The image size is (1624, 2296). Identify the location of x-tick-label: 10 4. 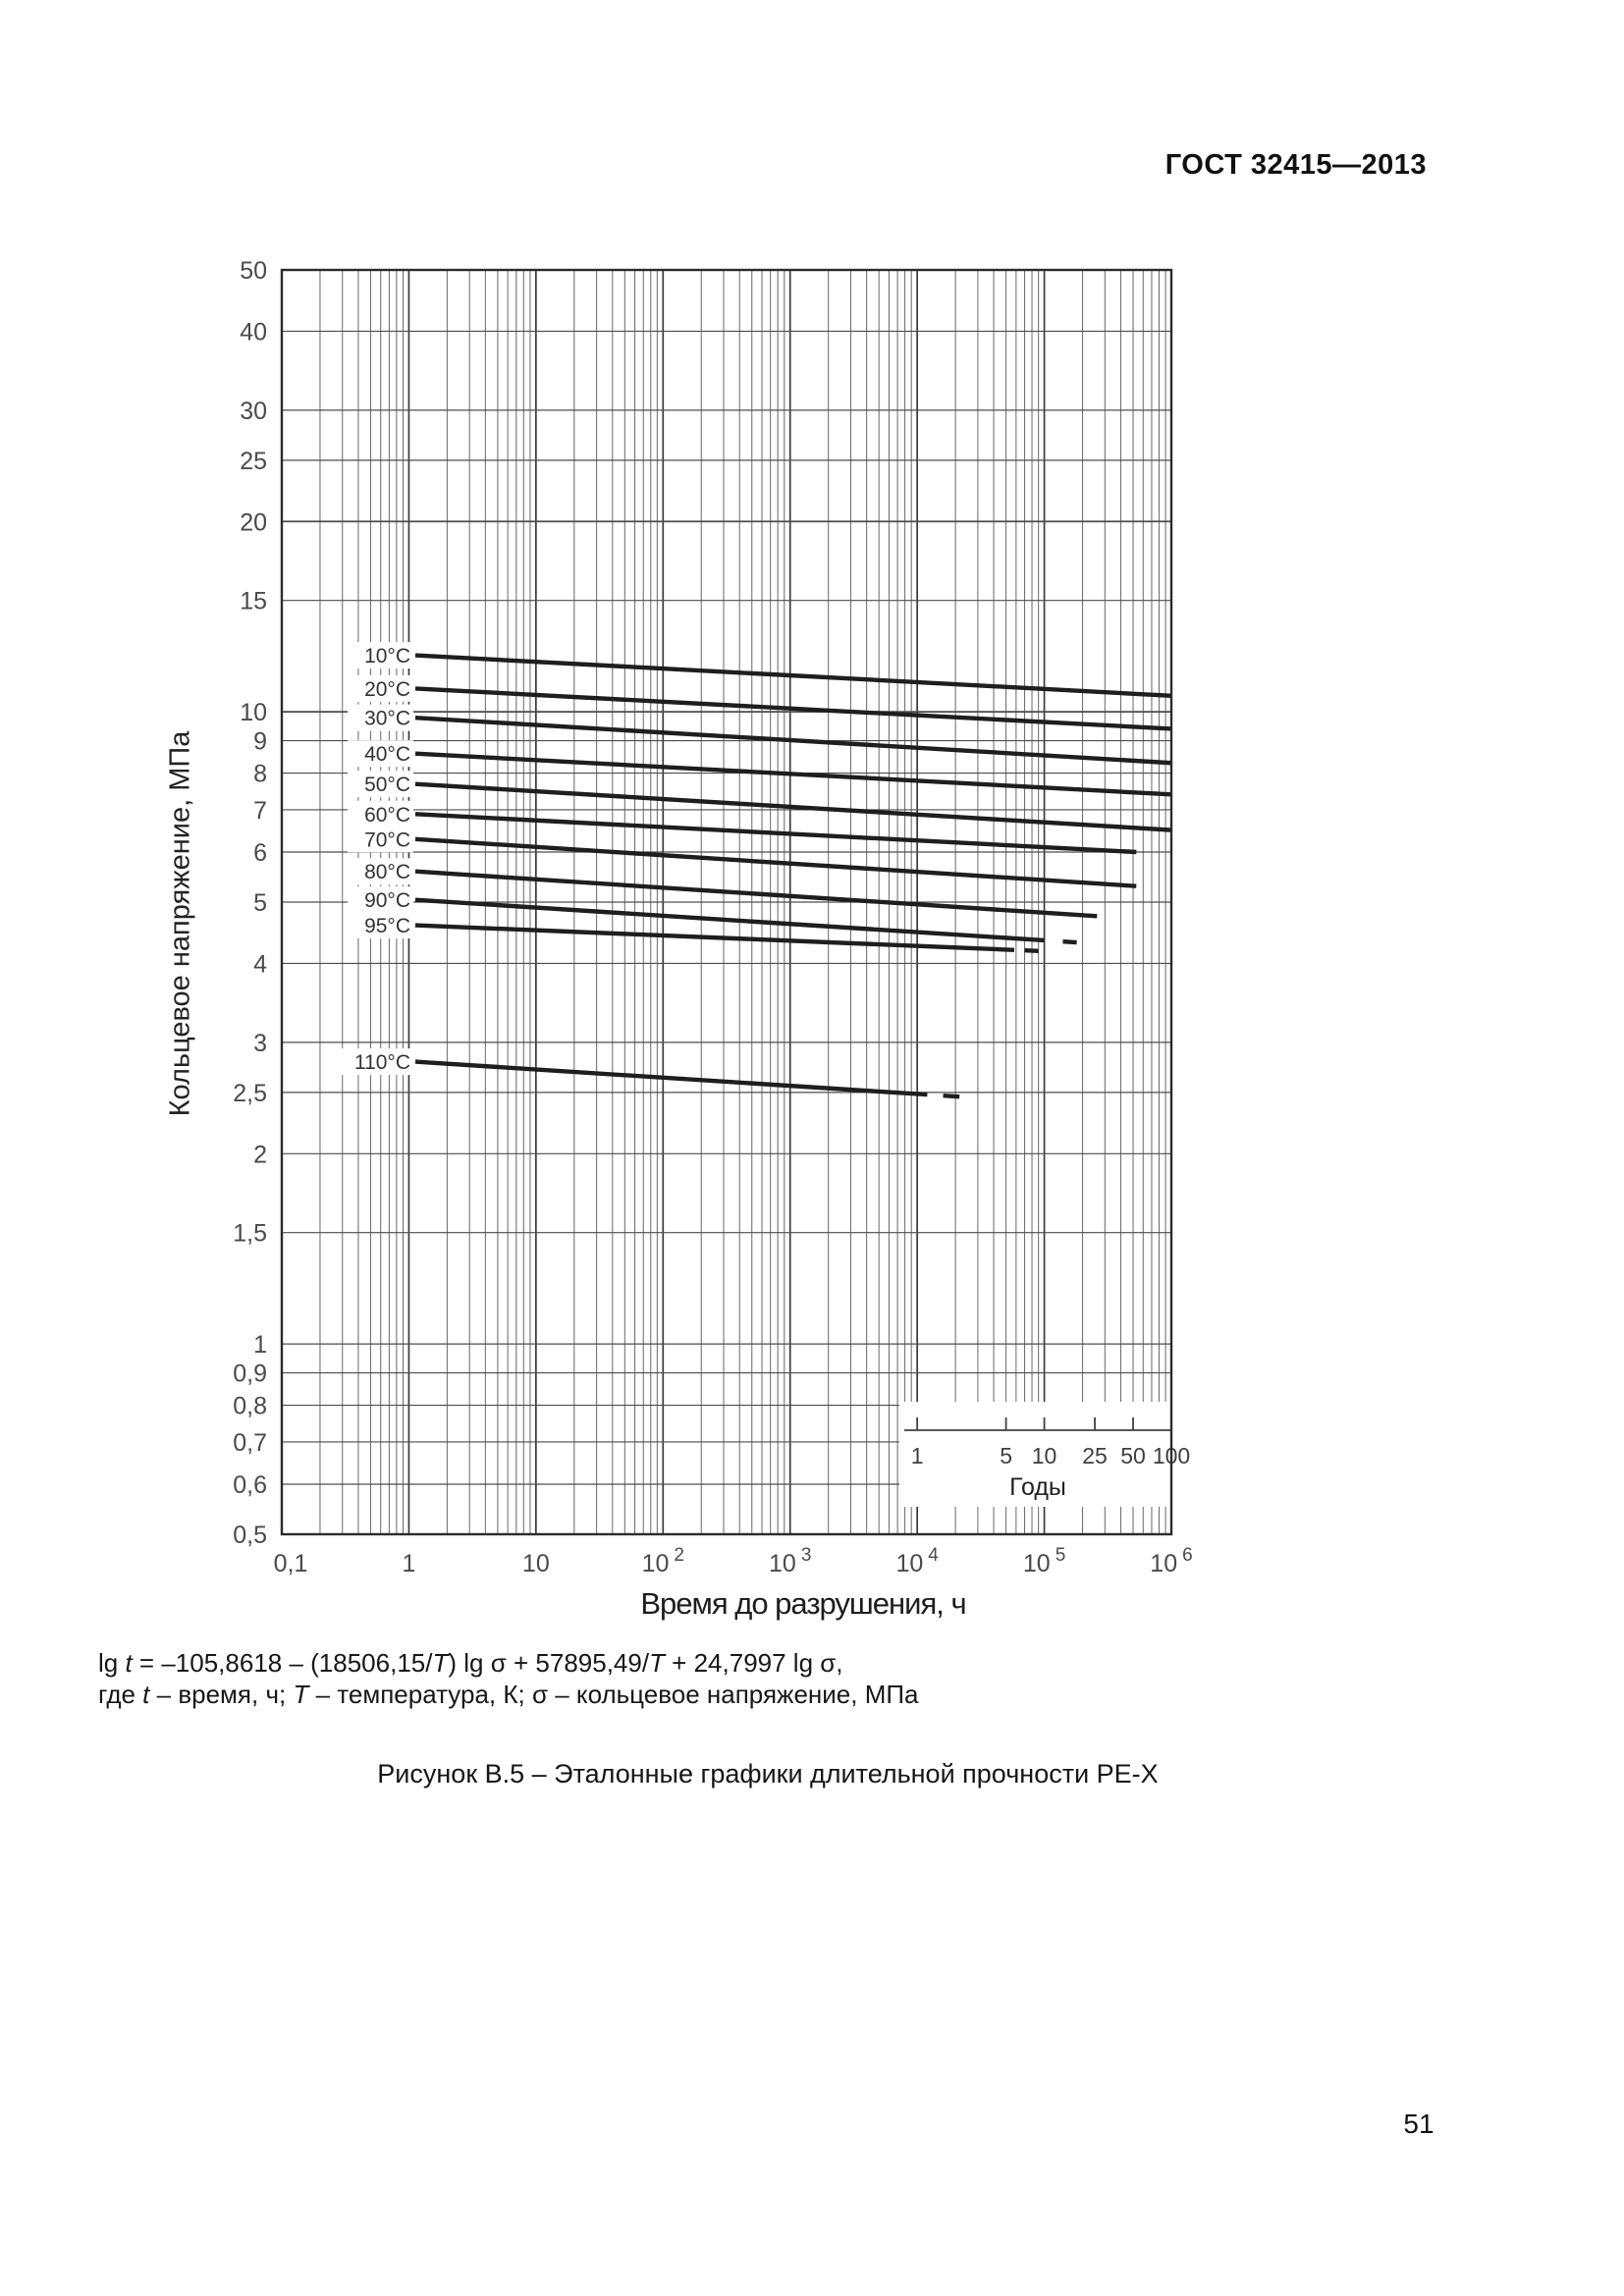
(917, 1561).